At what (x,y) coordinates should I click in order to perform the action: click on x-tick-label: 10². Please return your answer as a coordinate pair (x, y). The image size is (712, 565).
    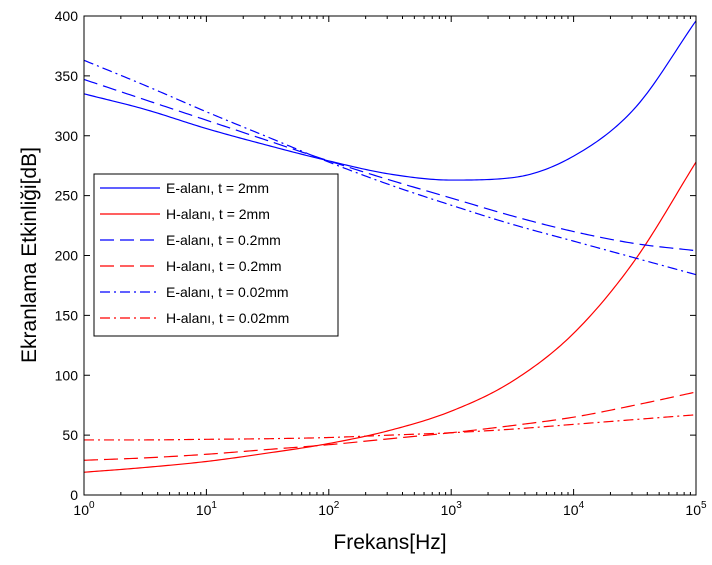
    Looking at the image, I should click on (329, 509).